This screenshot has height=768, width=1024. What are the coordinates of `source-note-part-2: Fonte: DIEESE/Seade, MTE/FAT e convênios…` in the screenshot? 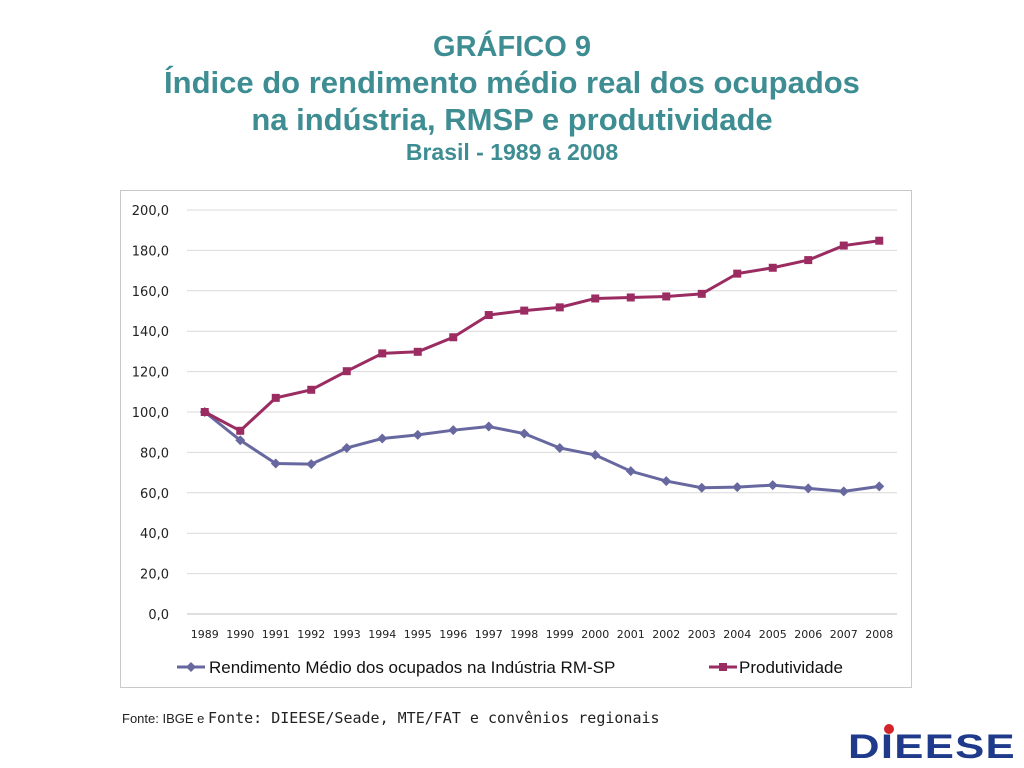 It's located at (434, 718).